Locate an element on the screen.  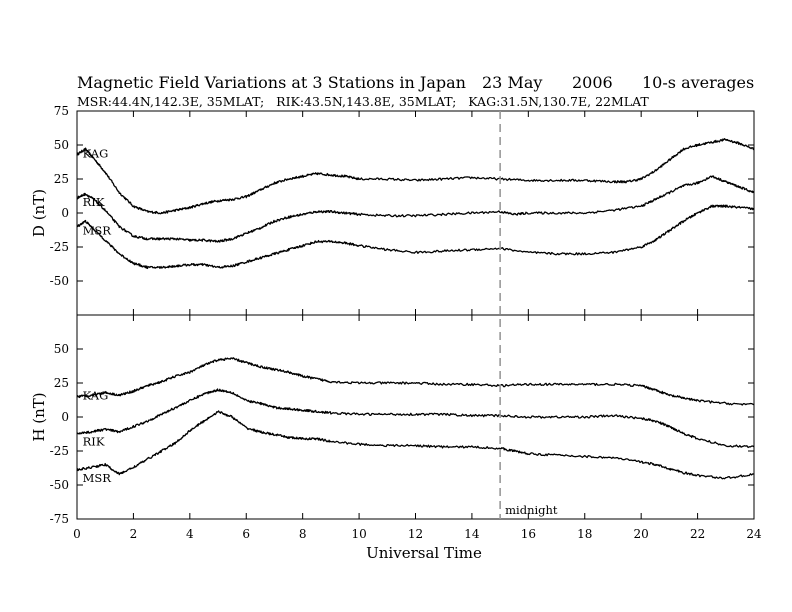
y-tick-label-D: 25 is located at coordinates (61, 179).